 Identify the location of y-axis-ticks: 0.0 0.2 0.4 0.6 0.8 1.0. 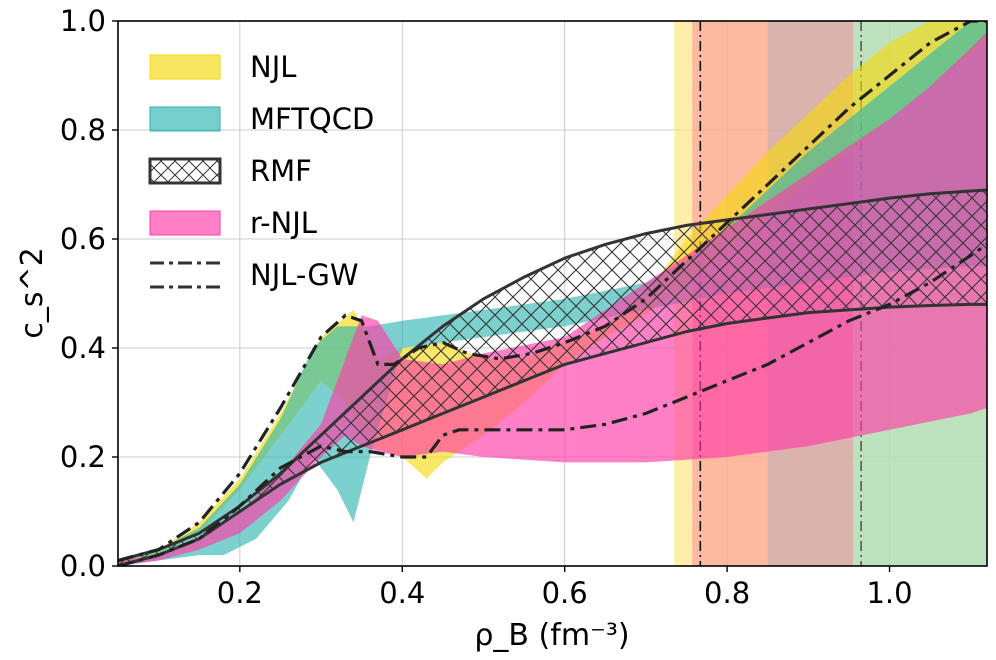
(89, 293).